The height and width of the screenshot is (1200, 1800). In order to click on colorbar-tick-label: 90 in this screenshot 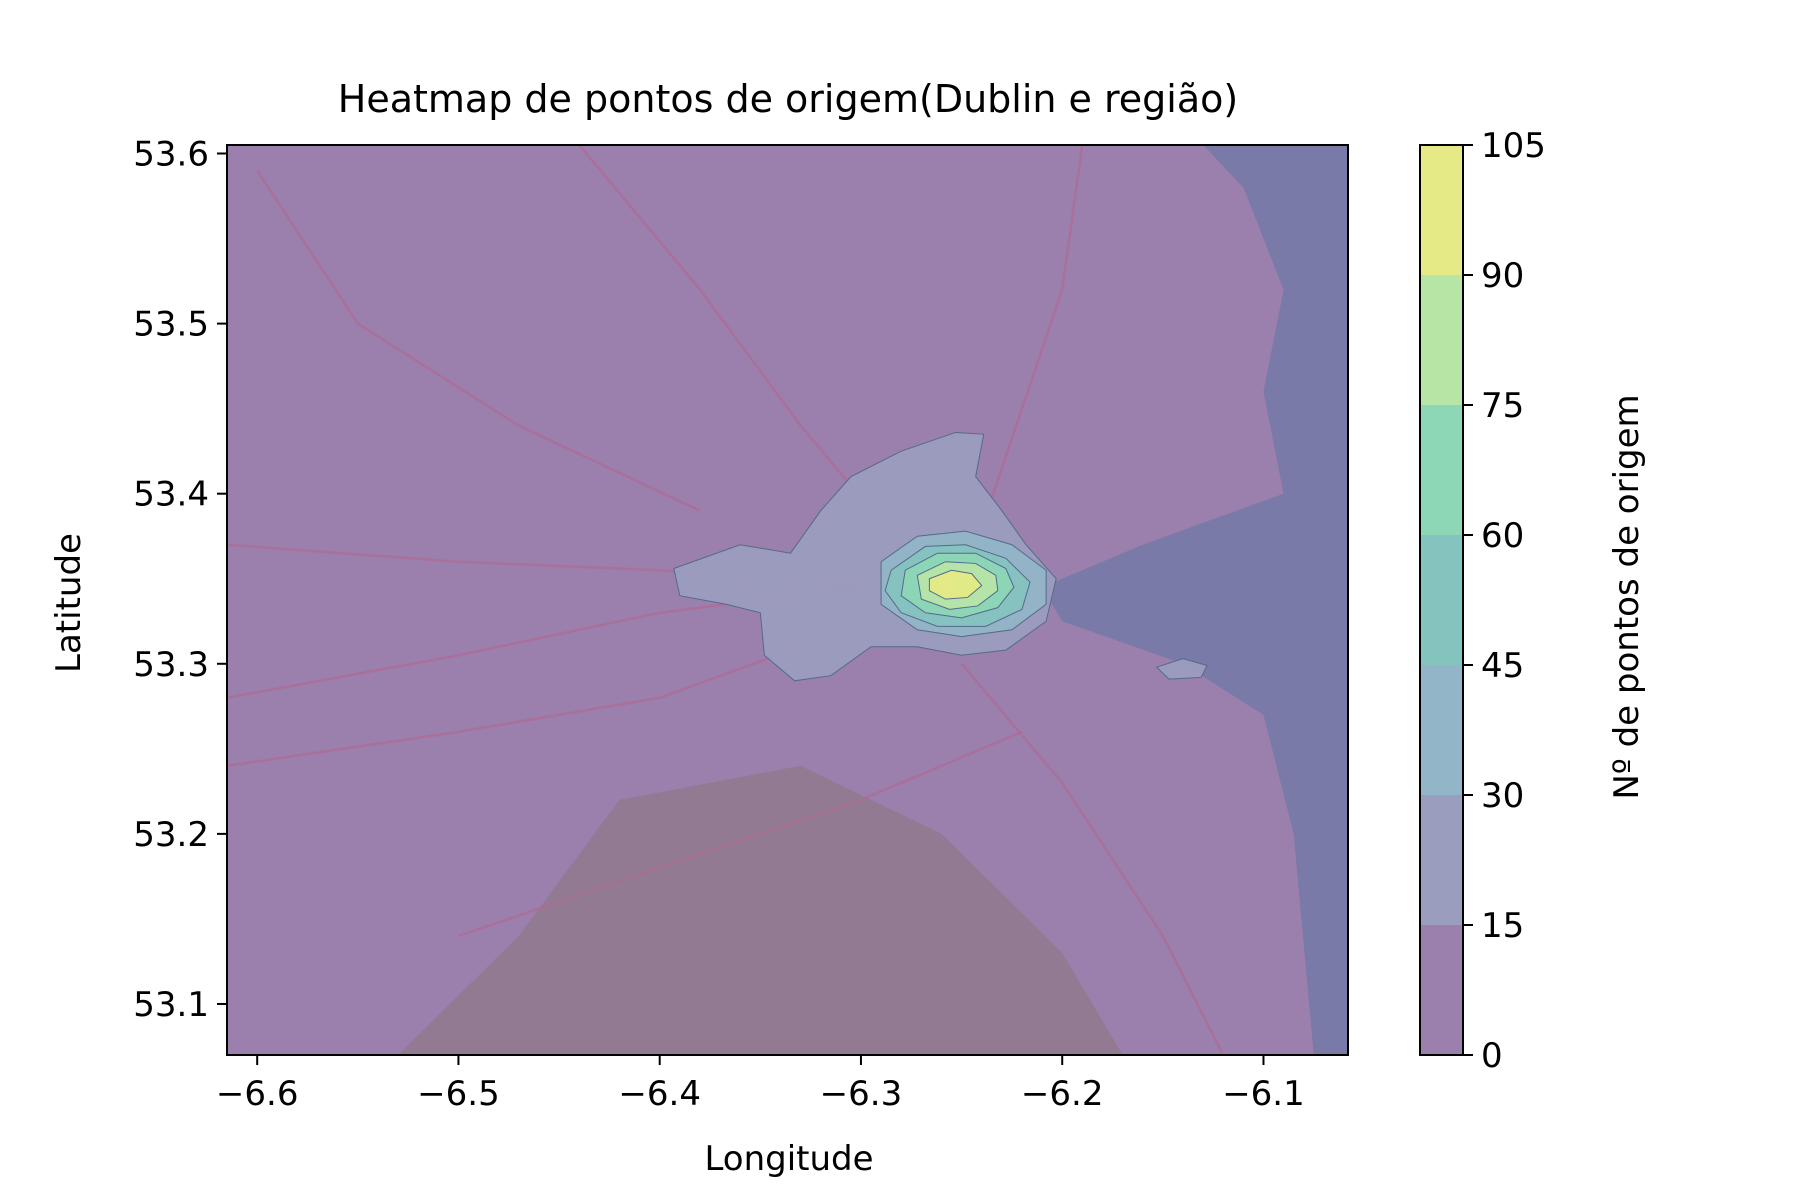, I will do `click(1502, 276)`.